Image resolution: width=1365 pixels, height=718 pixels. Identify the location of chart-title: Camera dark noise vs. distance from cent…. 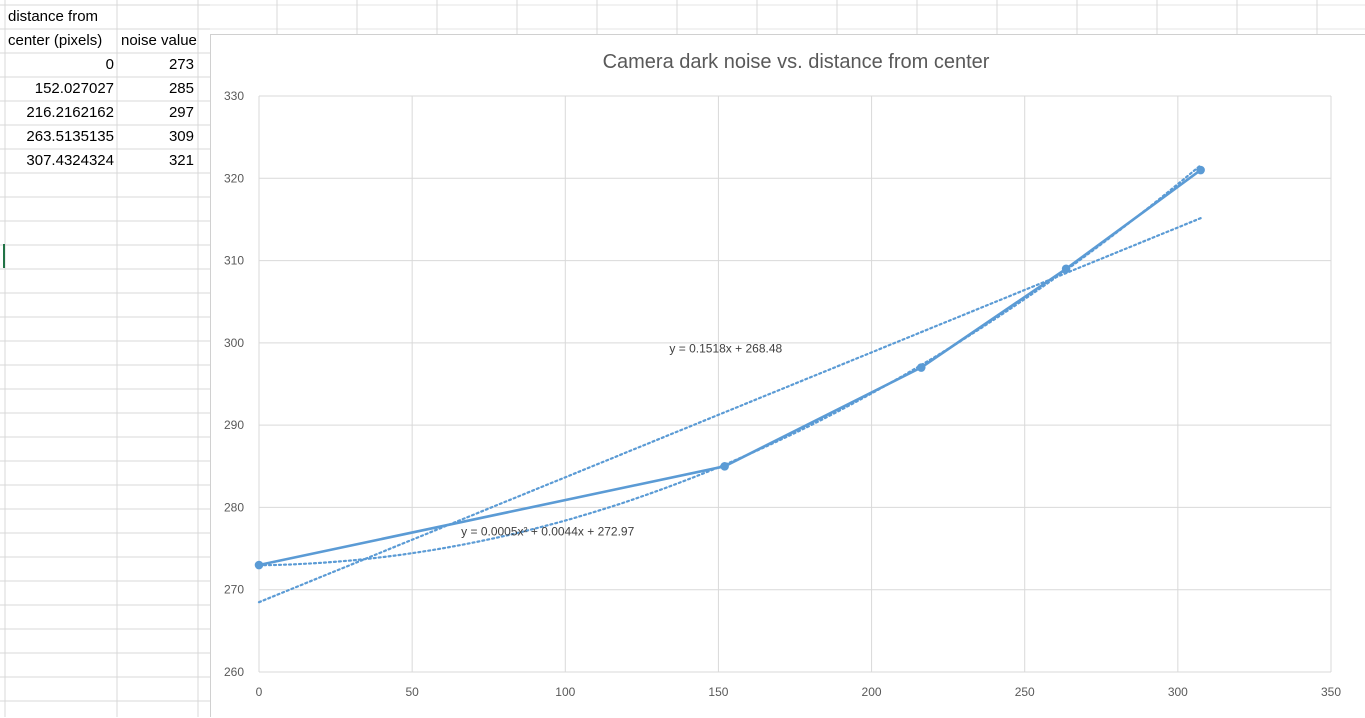
(796, 62).